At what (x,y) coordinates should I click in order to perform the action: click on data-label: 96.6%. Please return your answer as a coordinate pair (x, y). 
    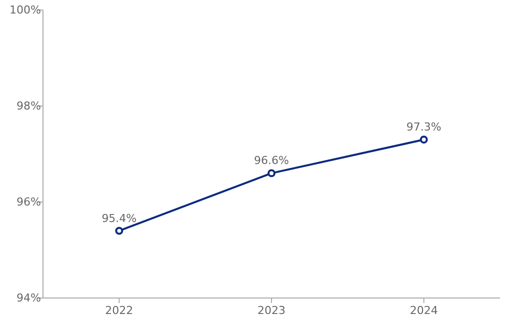
    Looking at the image, I should click on (271, 161).